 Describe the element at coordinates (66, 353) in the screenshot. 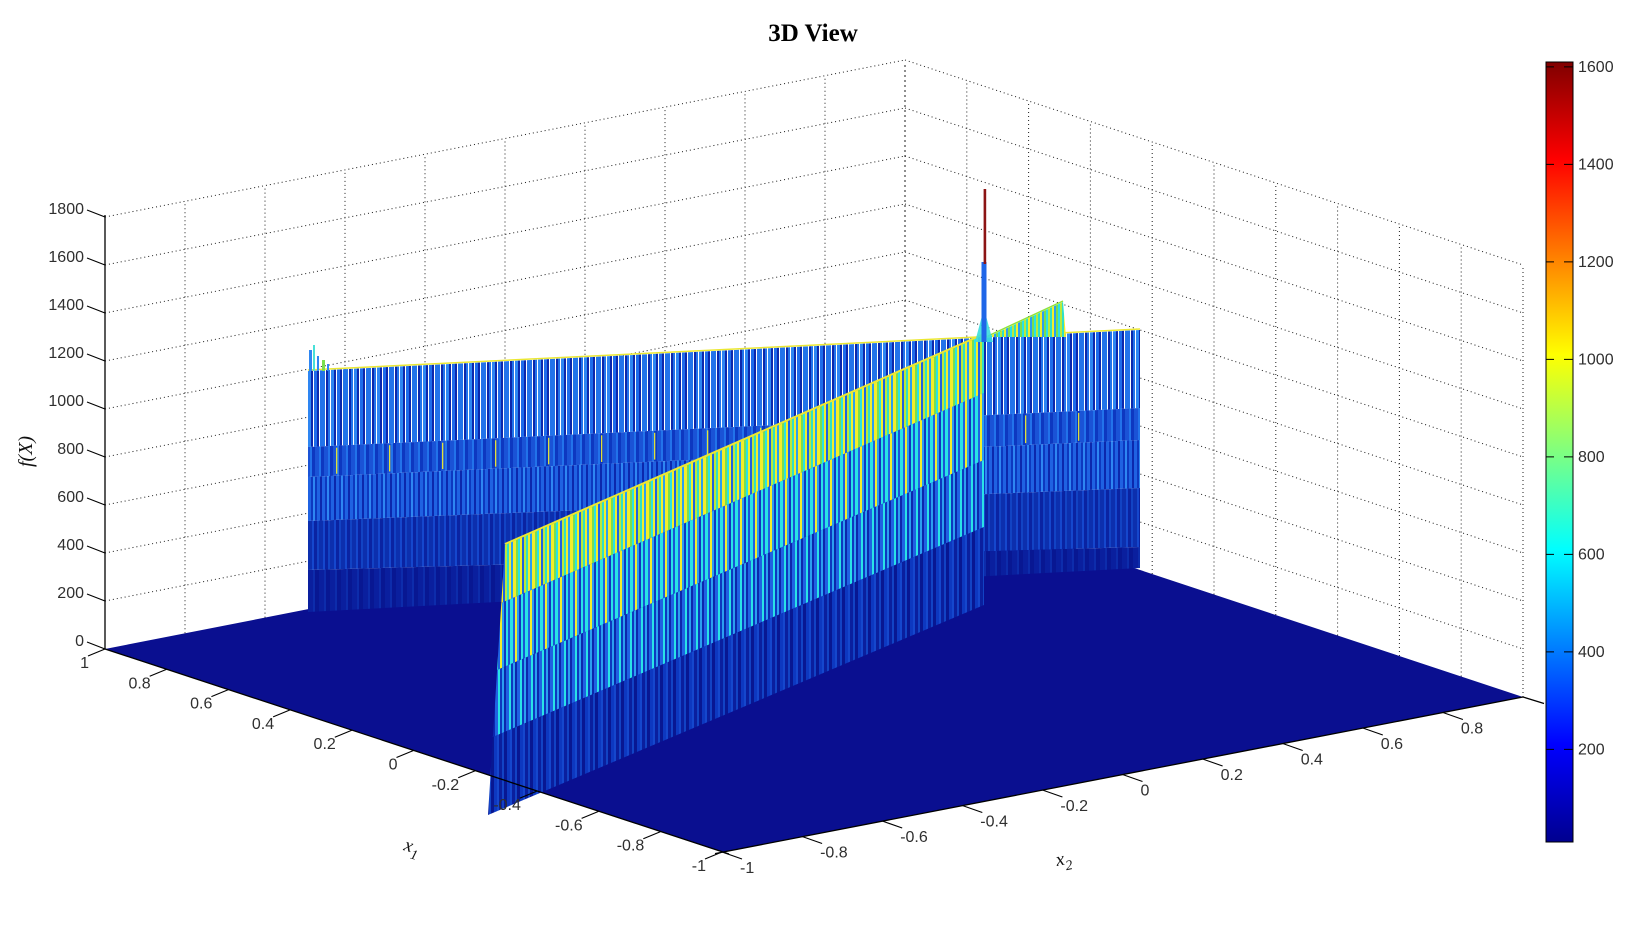

I see `z-tick-label: 1200` at that location.